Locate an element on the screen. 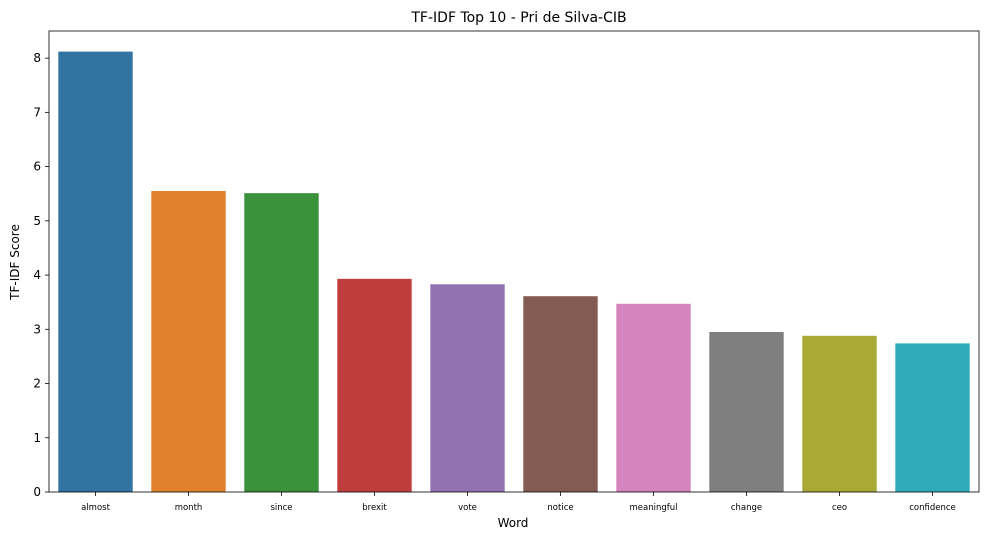 The width and height of the screenshot is (991, 541). bar-confidence is located at coordinates (932, 417).